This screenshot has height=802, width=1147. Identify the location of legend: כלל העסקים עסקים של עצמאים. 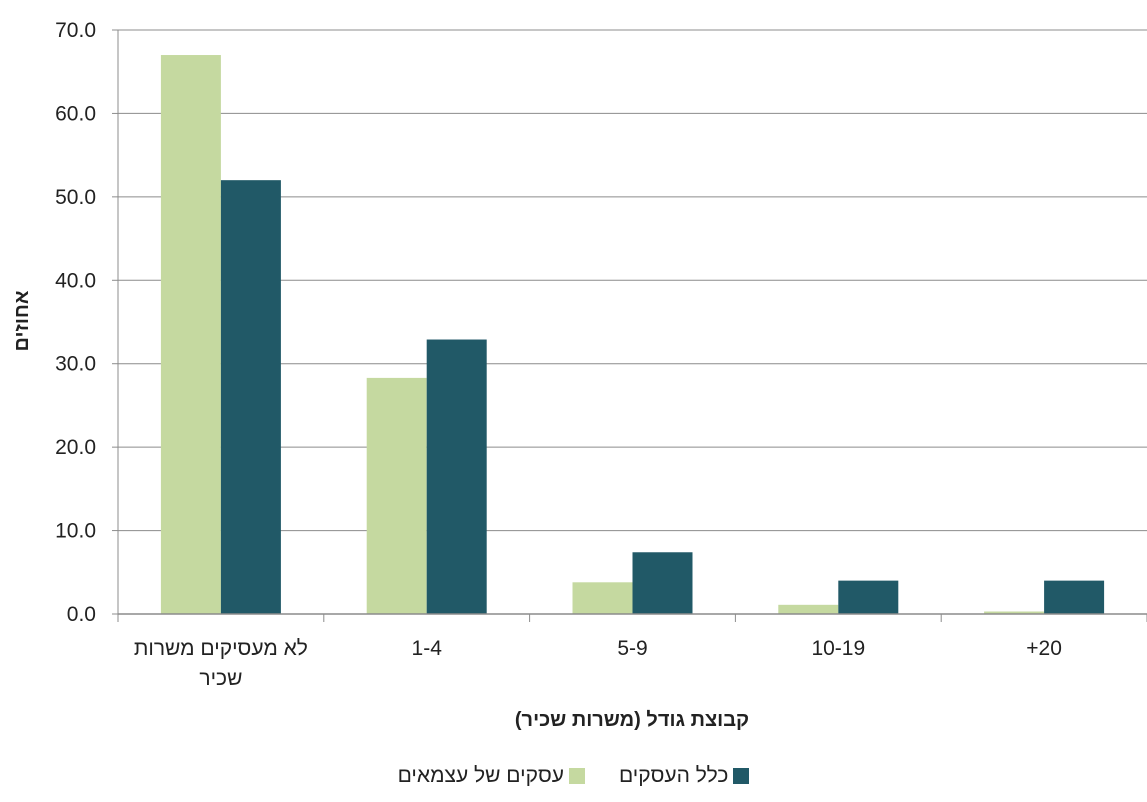
(573, 776).